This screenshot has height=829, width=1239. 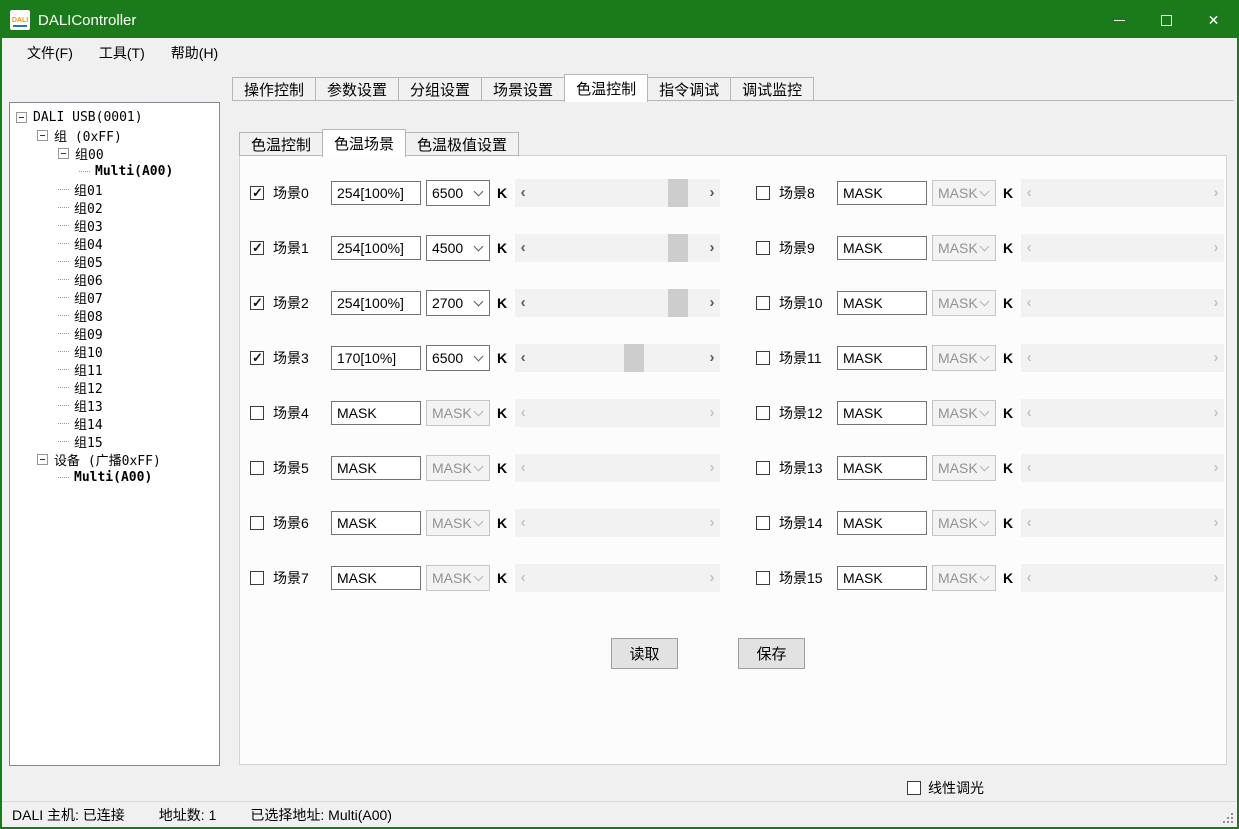 What do you see at coordinates (114, 297) in the screenshot?
I see `tree-node-group07: 组07` at bounding box center [114, 297].